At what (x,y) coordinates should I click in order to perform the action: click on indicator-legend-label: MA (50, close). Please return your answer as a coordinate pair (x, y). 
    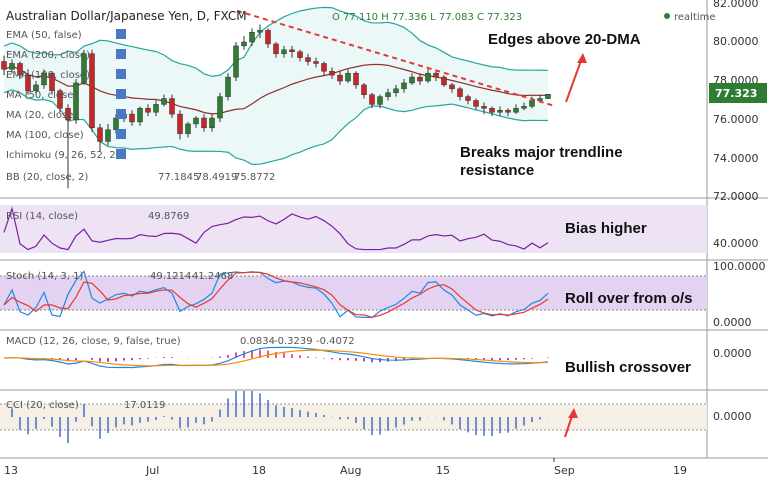
    Looking at the image, I should click on (41, 95).